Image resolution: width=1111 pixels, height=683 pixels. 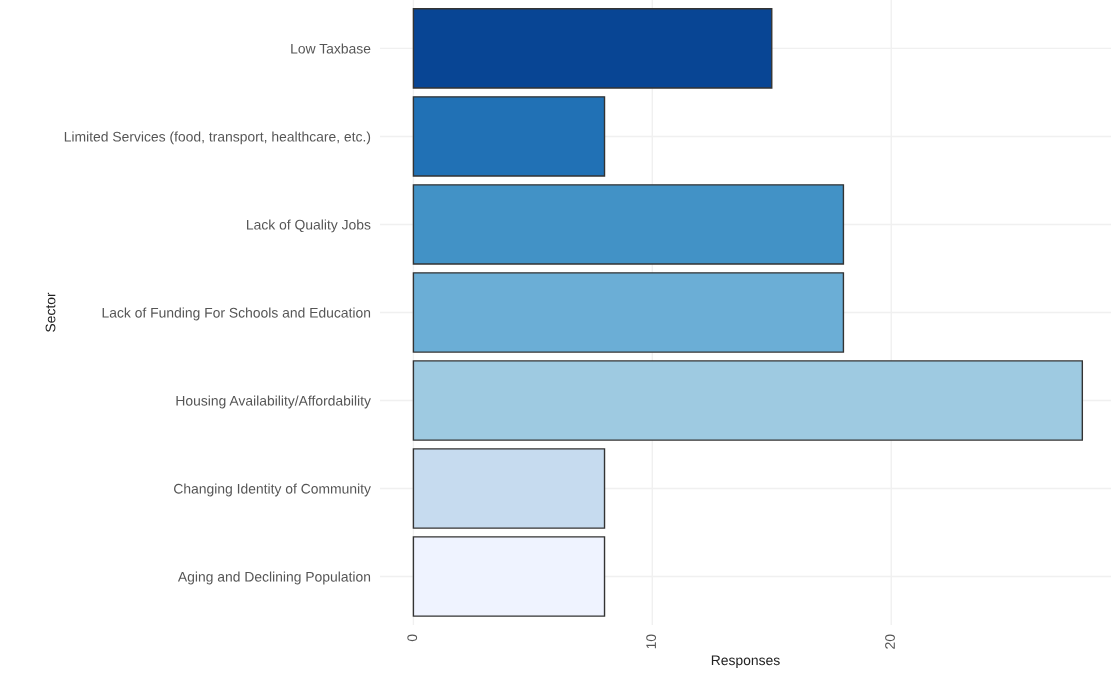 What do you see at coordinates (745, 661) in the screenshot?
I see `x-axis-title: Responses` at bounding box center [745, 661].